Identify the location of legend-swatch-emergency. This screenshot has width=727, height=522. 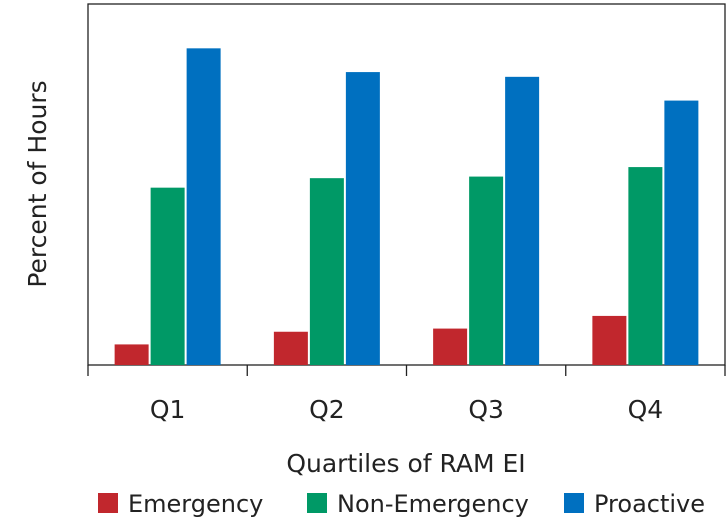
(108, 503).